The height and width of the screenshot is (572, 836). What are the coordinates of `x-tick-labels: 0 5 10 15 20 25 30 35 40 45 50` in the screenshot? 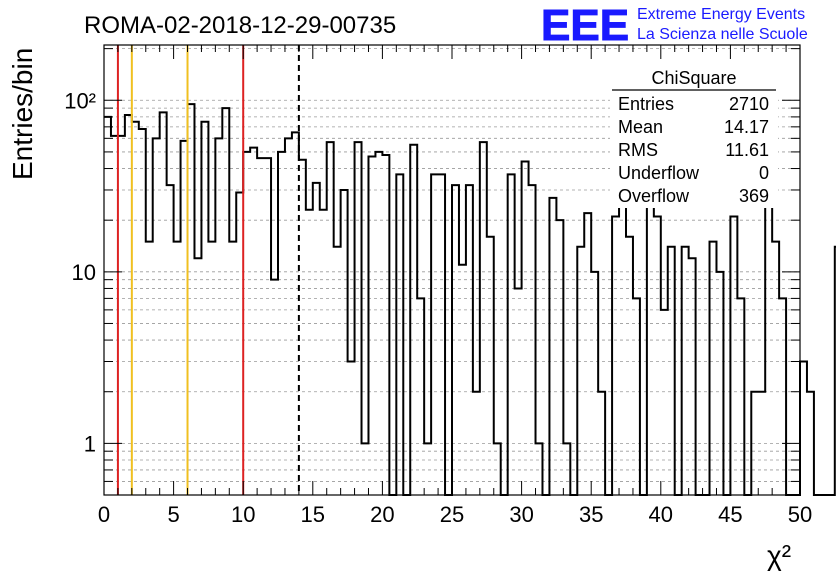 It's located at (455, 514).